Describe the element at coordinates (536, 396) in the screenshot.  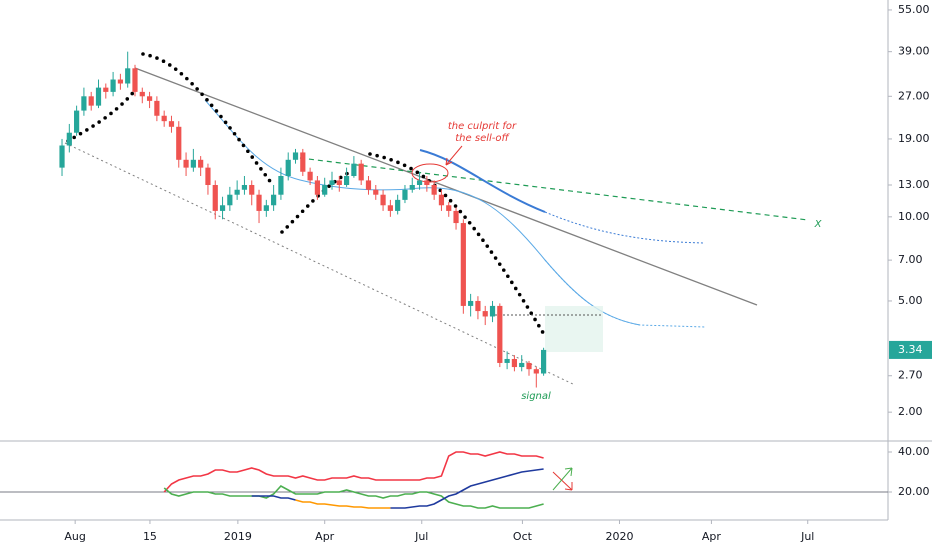
I see `annotation: signal` at that location.